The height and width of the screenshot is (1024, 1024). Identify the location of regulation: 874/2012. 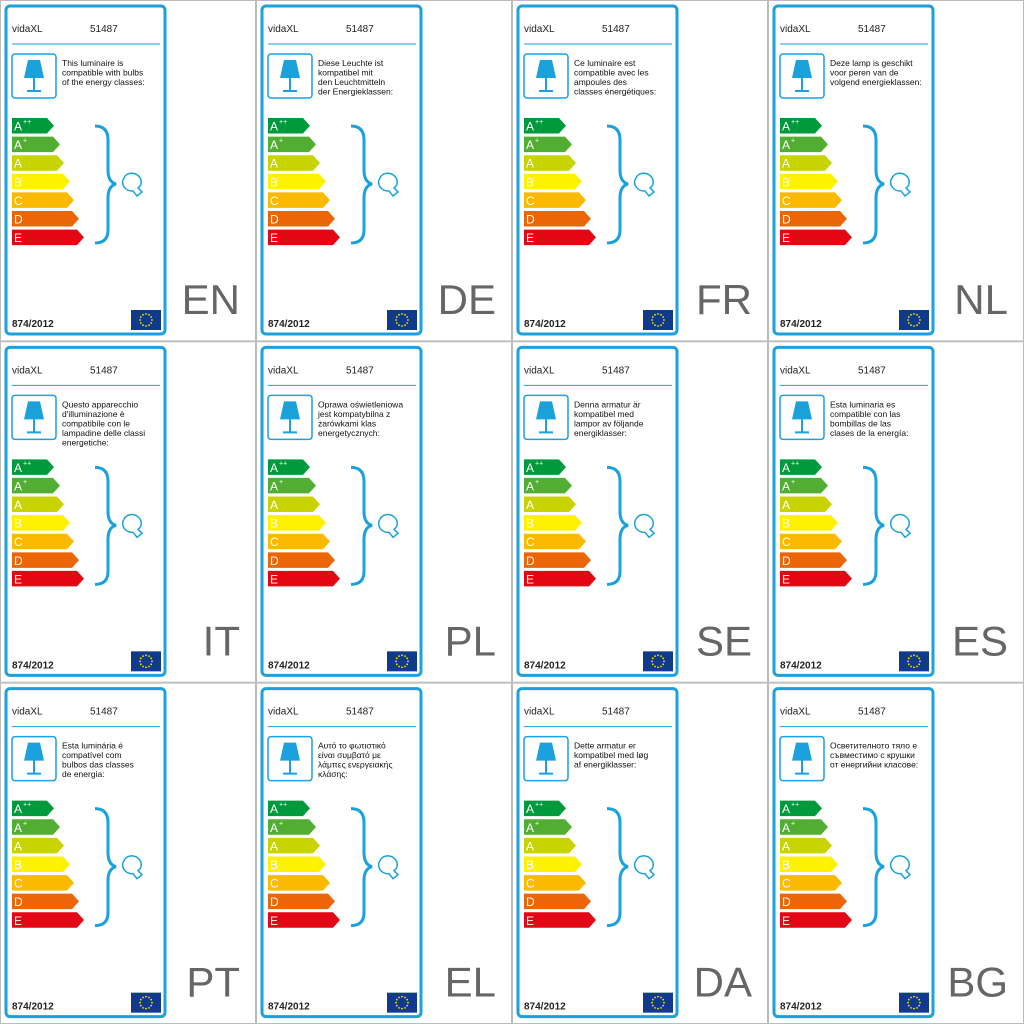
(801, 1007).